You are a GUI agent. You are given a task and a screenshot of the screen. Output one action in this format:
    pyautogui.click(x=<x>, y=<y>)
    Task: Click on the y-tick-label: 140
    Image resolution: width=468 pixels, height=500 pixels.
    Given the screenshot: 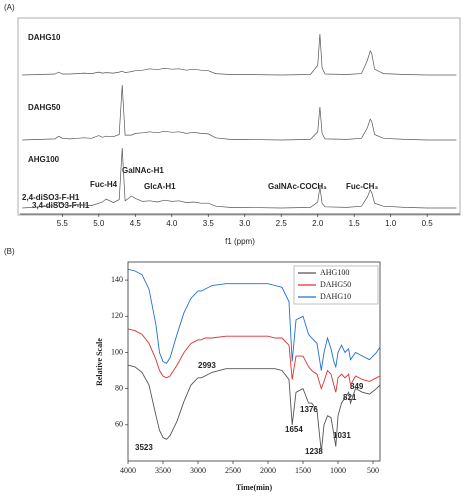 What is the action you would take?
    pyautogui.click(x=117, y=279)
    